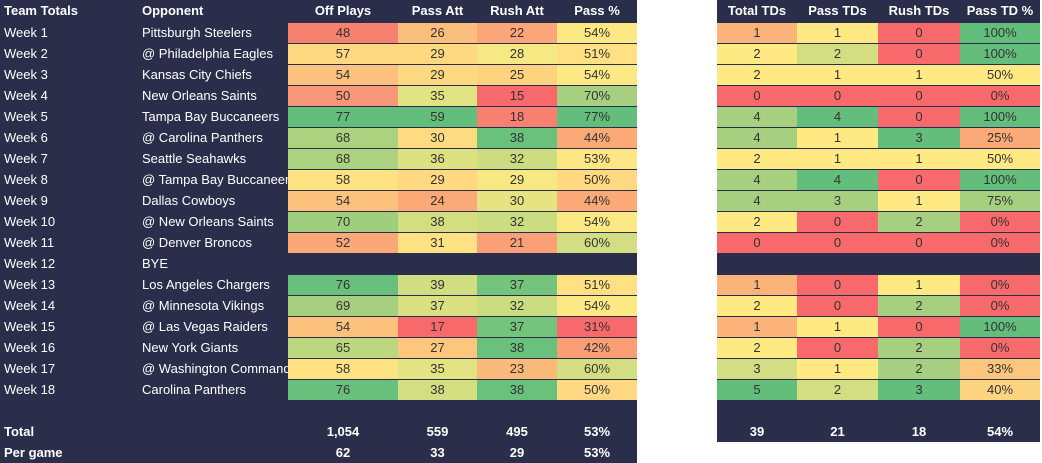 This screenshot has height=463, width=1042. Describe the element at coordinates (597, 10) in the screenshot. I see `header-pass-pct: Pass %` at that location.